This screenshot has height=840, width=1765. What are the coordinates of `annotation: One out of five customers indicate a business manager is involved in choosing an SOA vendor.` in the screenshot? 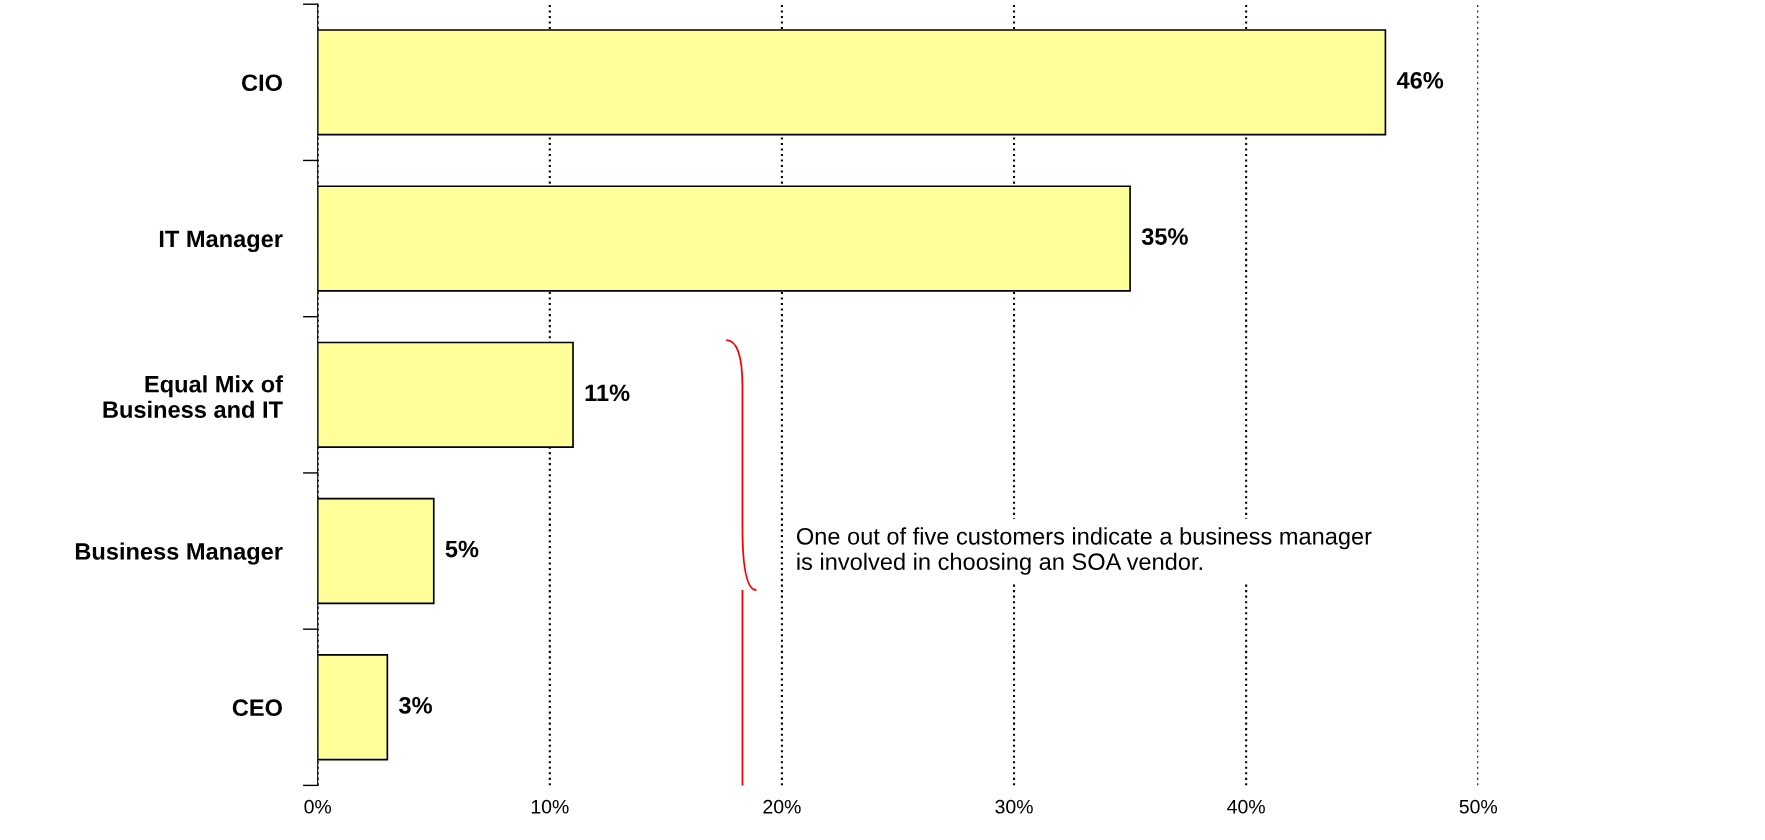 It's located at (1084, 551).